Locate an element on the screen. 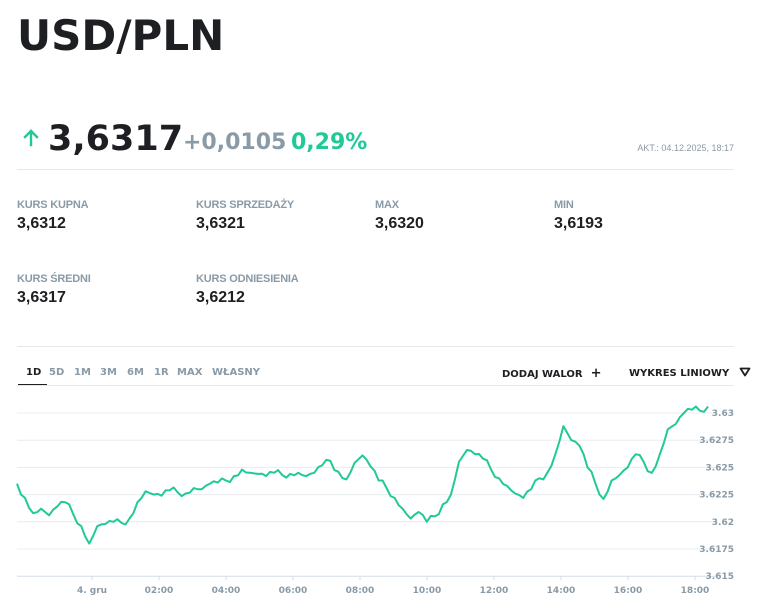  stat-value: 3,6320 is located at coordinates (399, 223).